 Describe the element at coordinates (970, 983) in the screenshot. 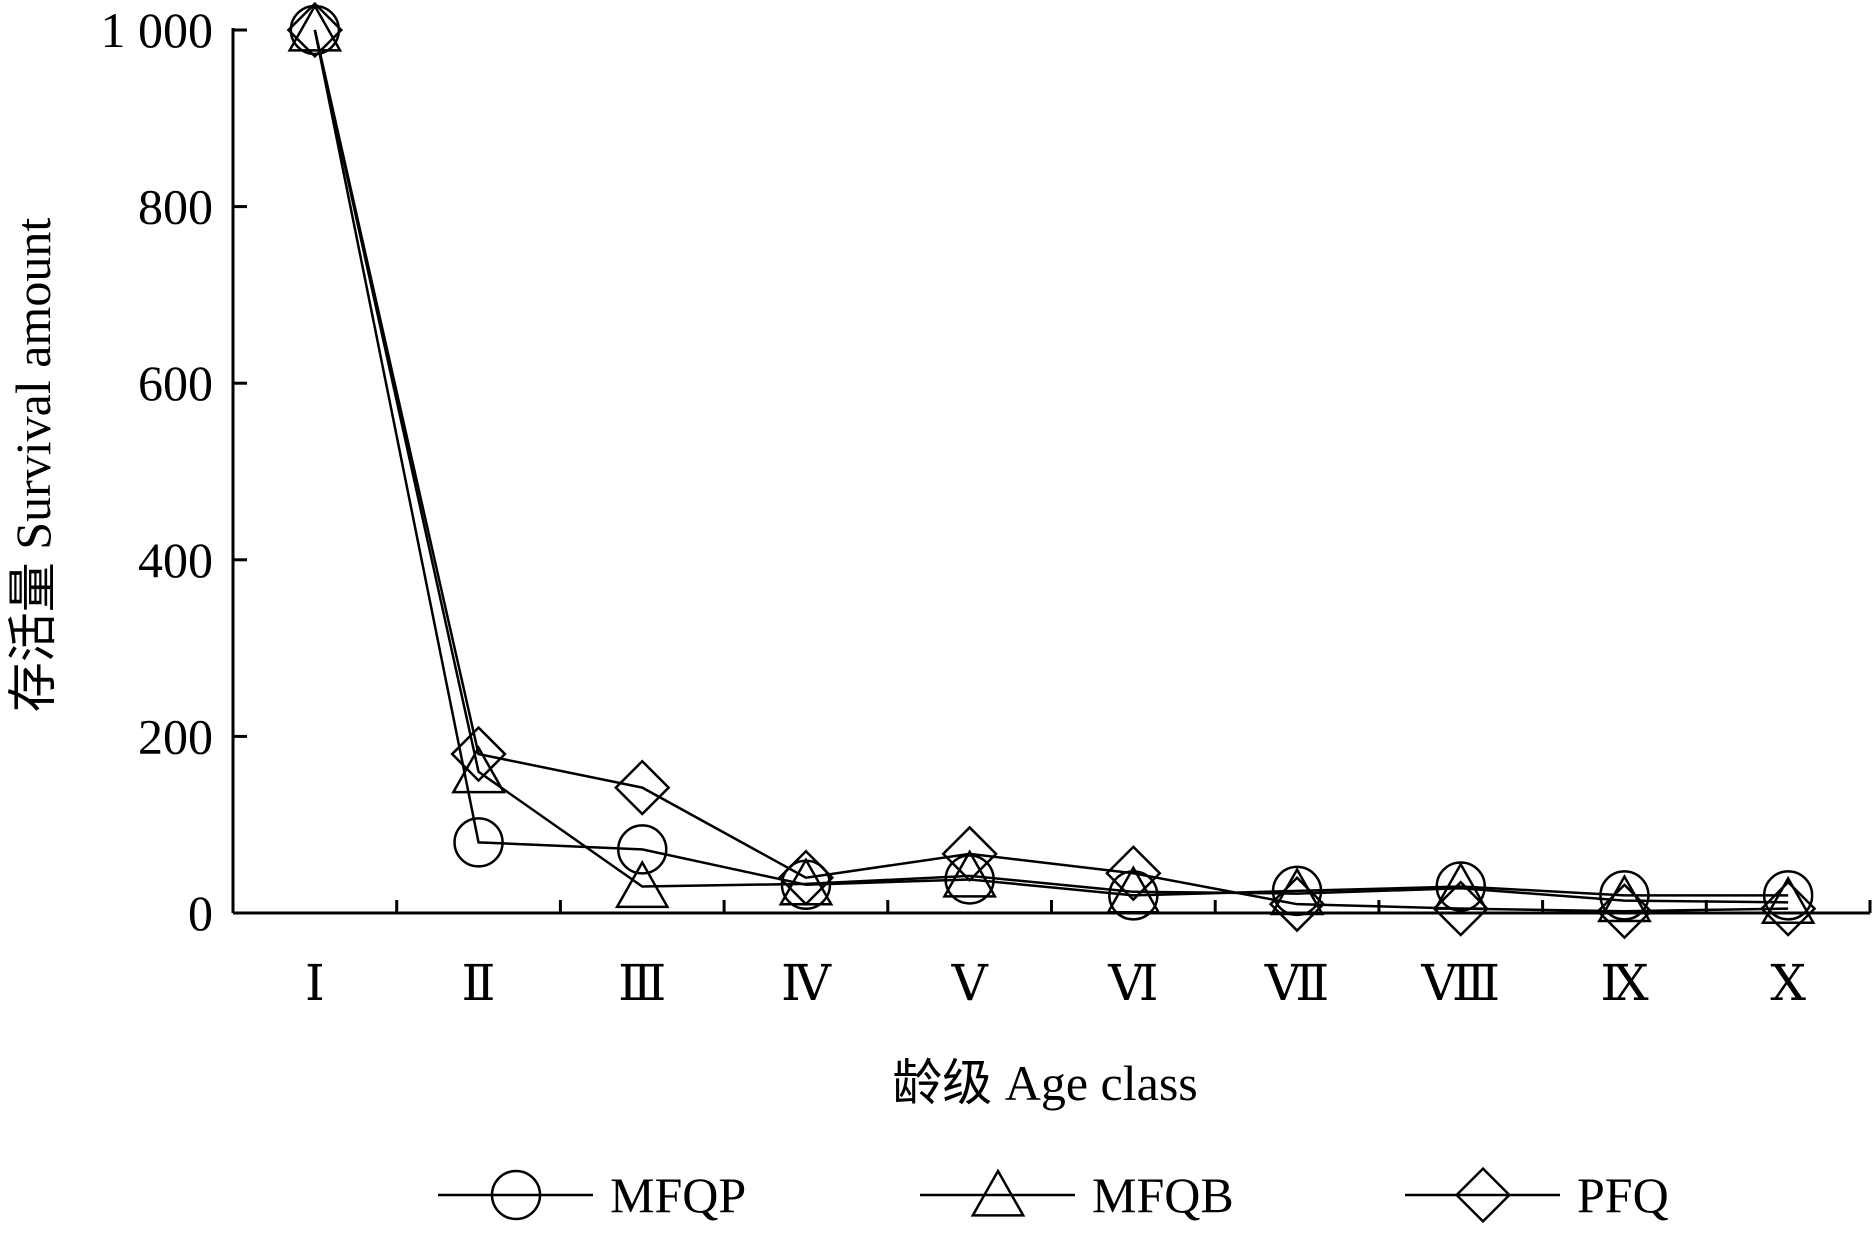

I see `x-tick-label: Ⅴ` at that location.